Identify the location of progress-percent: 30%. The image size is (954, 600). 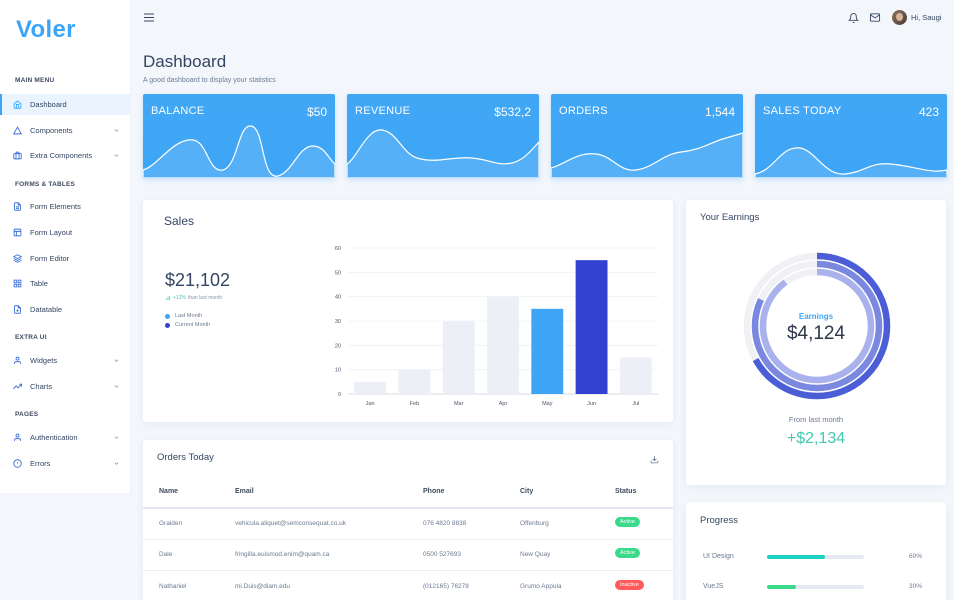
(915, 586).